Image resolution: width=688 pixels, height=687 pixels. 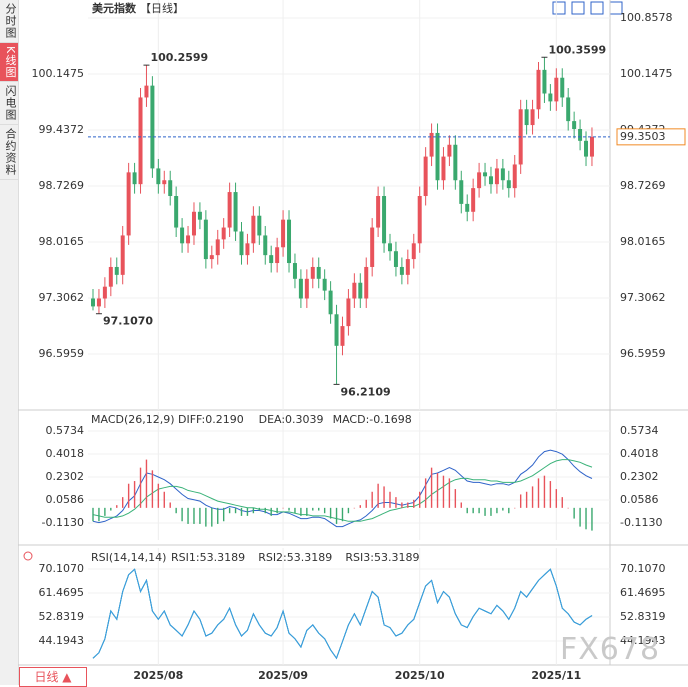 What do you see at coordinates (9, 104) in the screenshot?
I see `tab: 闪电图` at bounding box center [9, 104].